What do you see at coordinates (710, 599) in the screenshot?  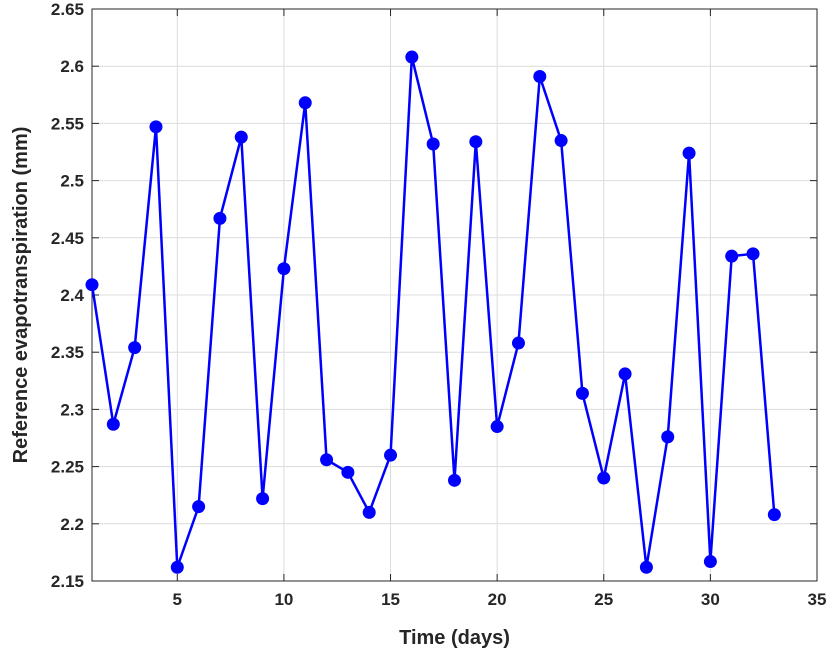 I see `x-tick-label: 30` at bounding box center [710, 599].